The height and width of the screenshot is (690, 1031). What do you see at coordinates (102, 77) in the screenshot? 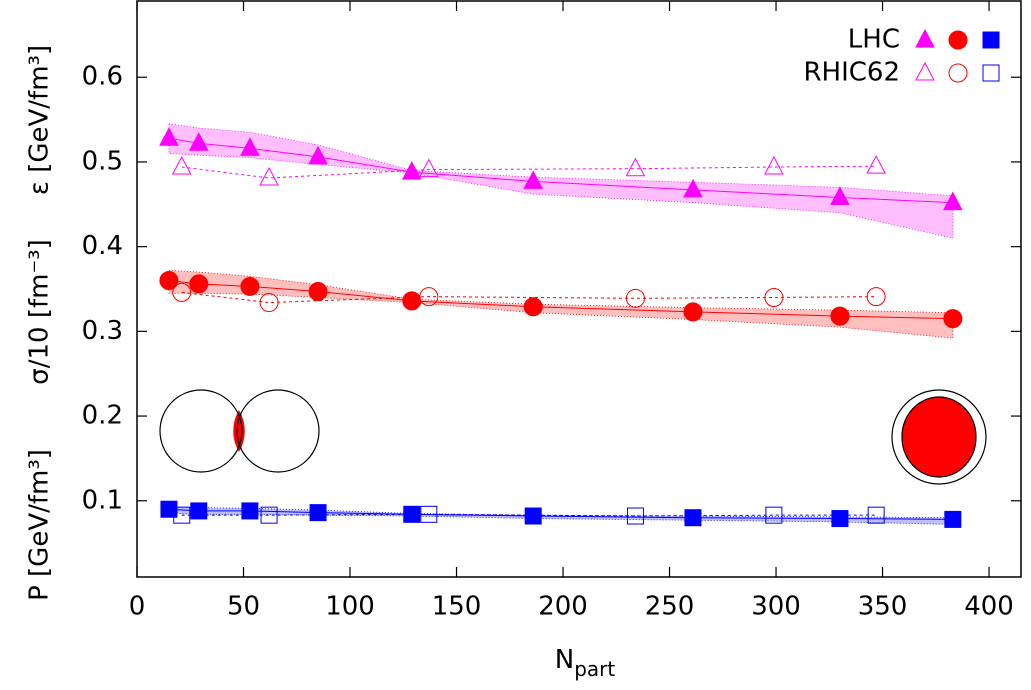
I see `y-tick-label: 0.6` at bounding box center [102, 77].